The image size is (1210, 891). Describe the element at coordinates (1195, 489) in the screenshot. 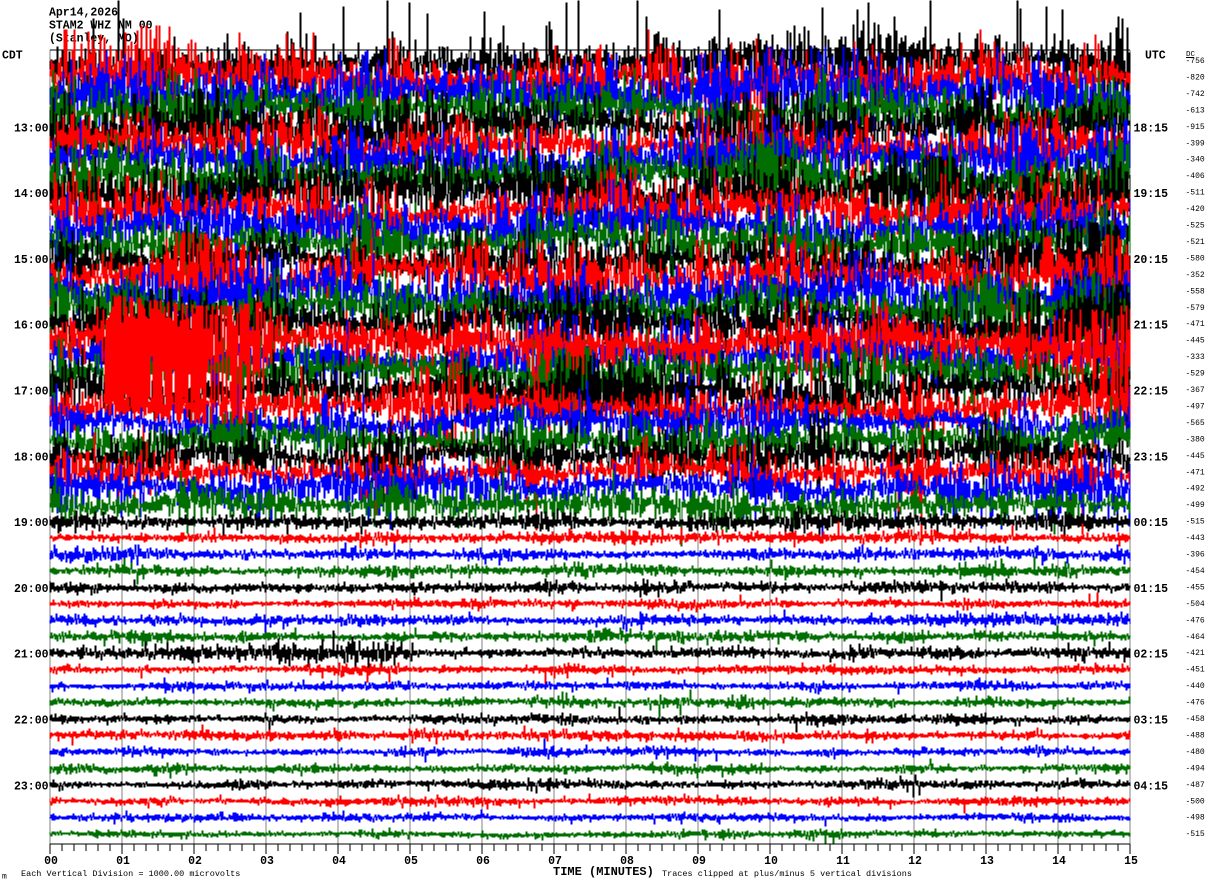

I see `svg-text: -492` at that location.